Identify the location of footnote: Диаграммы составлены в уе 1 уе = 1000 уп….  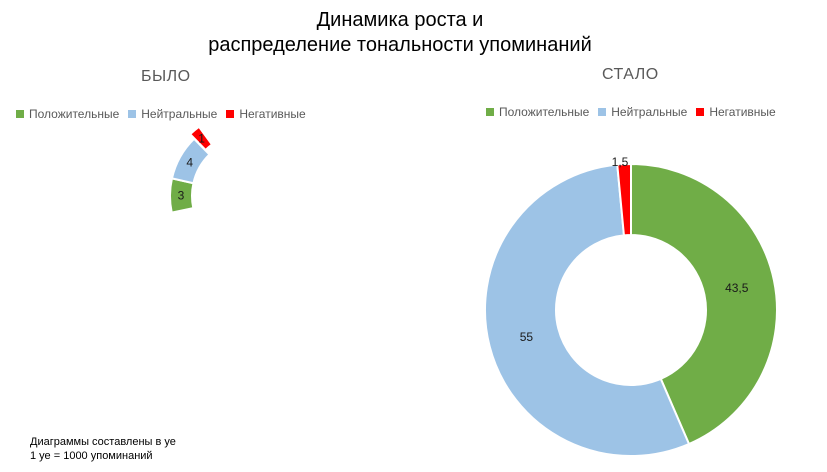
(103, 449).